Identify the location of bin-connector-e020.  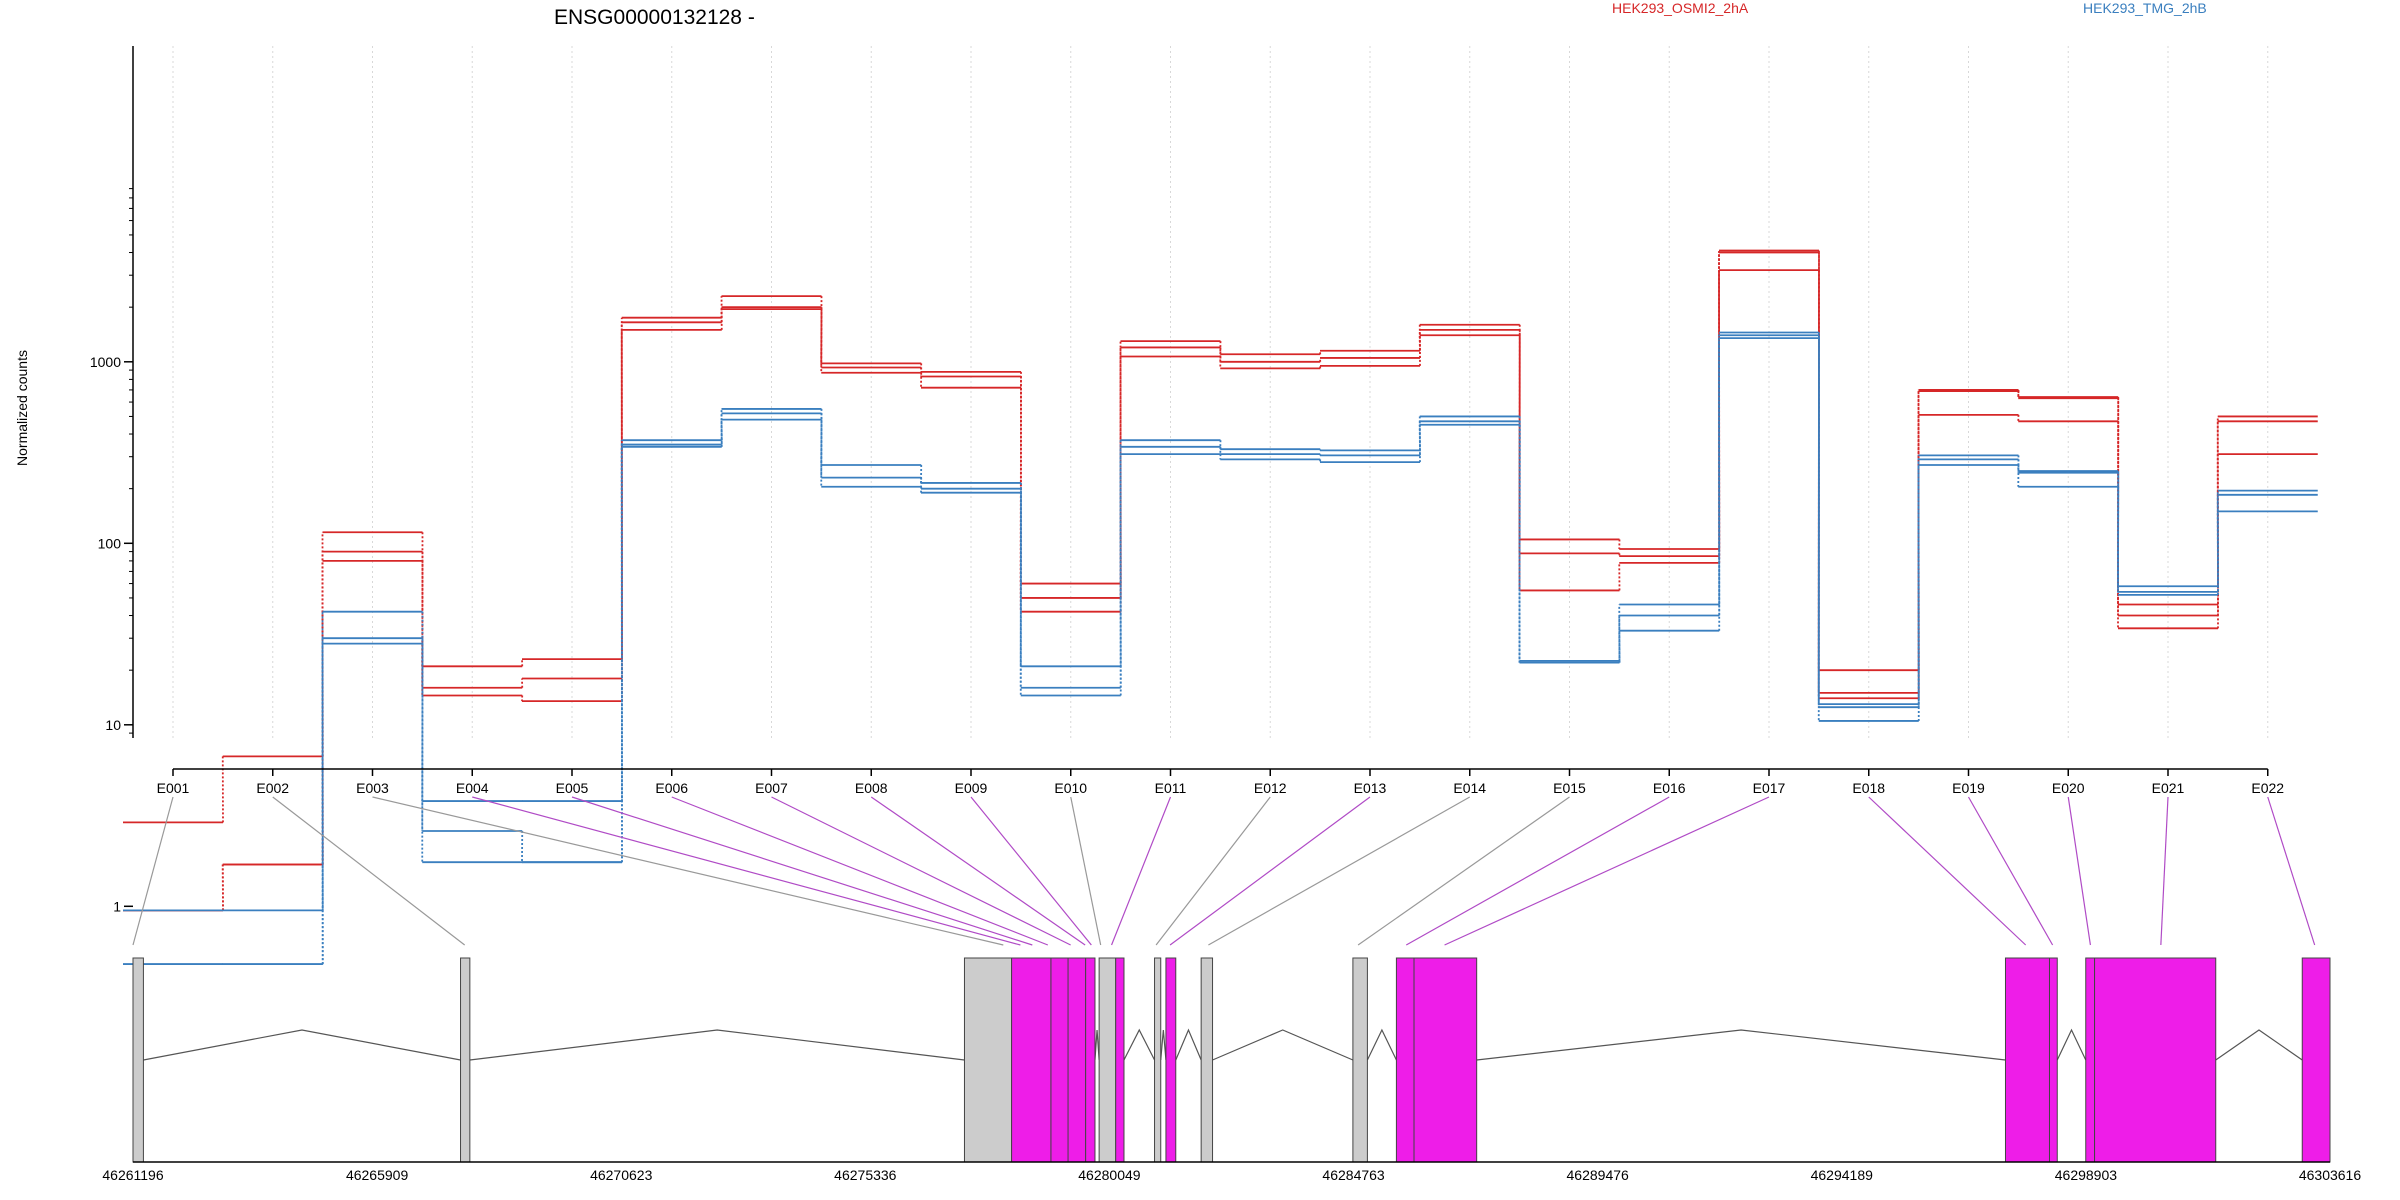
(2079, 871).